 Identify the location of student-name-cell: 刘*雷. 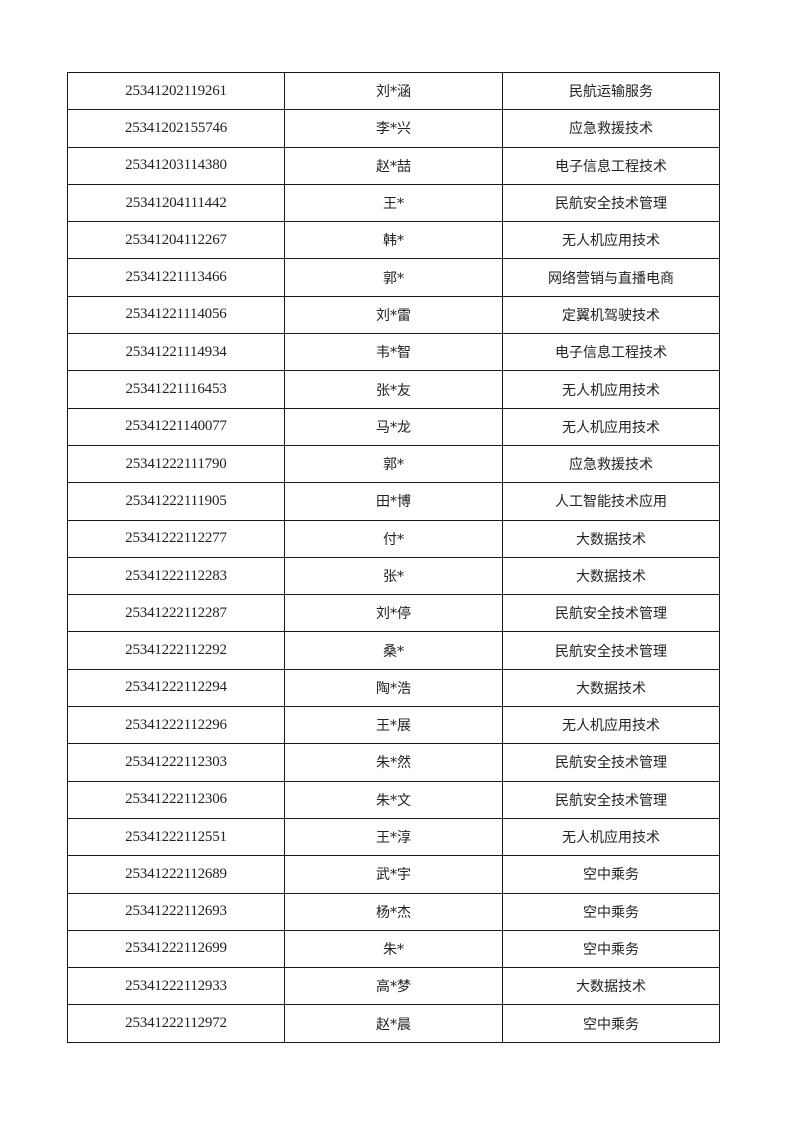
(393, 315).